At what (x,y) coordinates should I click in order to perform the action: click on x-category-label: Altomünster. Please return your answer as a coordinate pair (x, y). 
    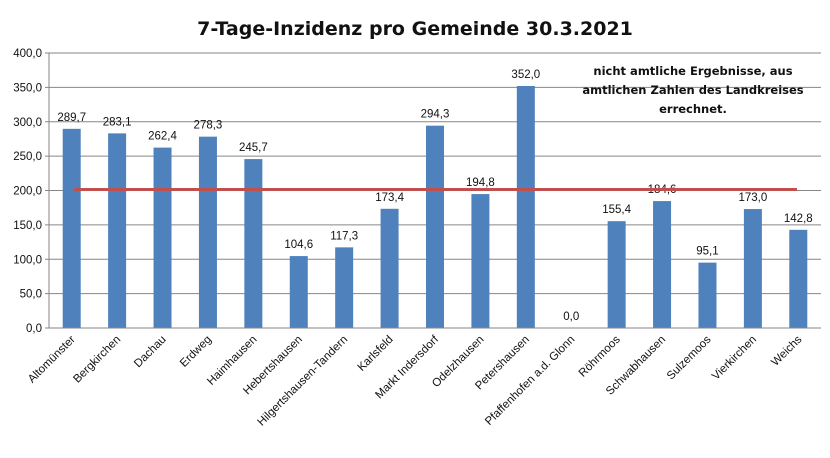
    Looking at the image, I should click on (52, 360).